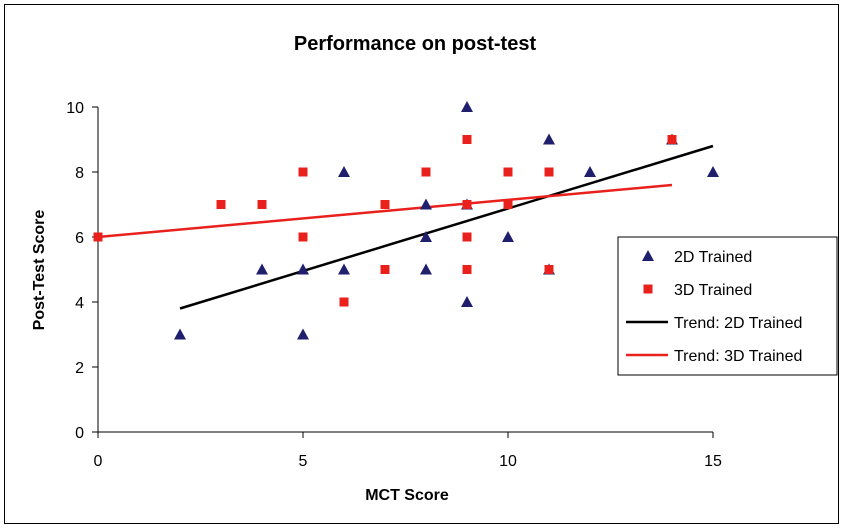 The height and width of the screenshot is (530, 845). Describe the element at coordinates (79, 303) in the screenshot. I see `y-tick-label: 4` at that location.